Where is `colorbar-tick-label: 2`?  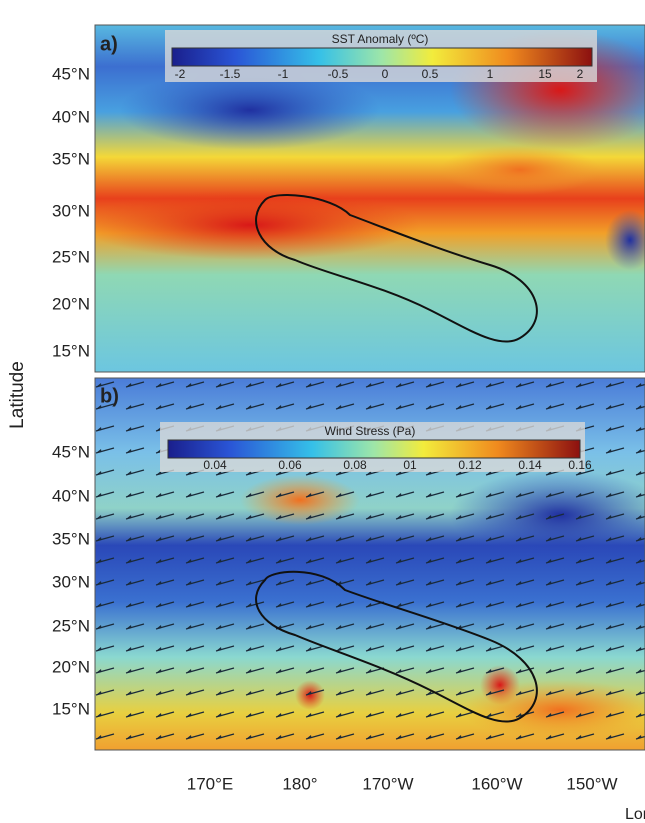 colorbar-tick-label: 2 is located at coordinates (580, 74).